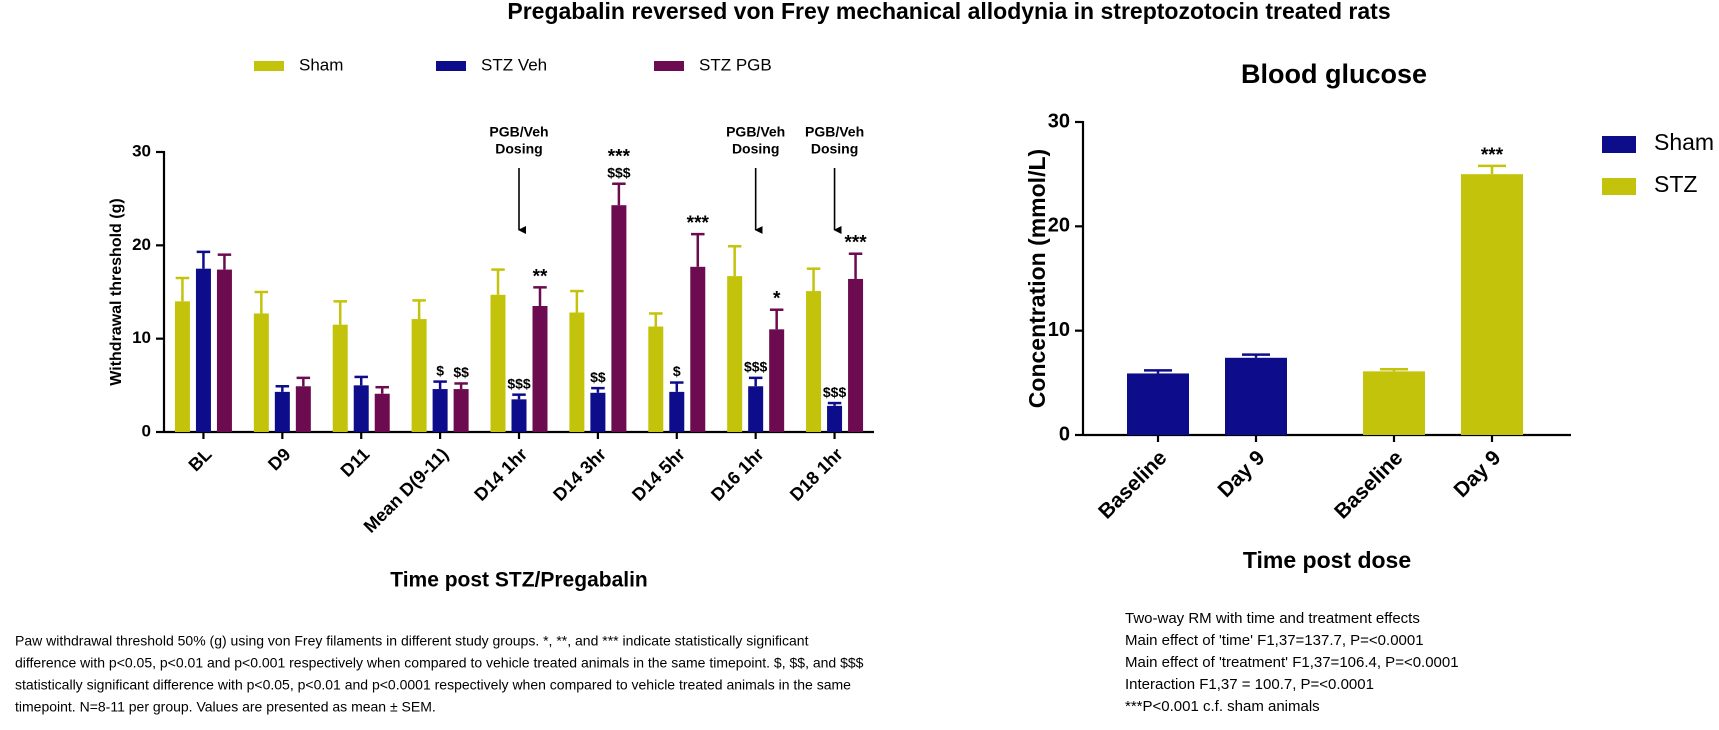 Image resolution: width=1719 pixels, height=730 pixels. Describe the element at coordinates (355, 462) in the screenshot. I see `x-tick-label: D11` at that location.